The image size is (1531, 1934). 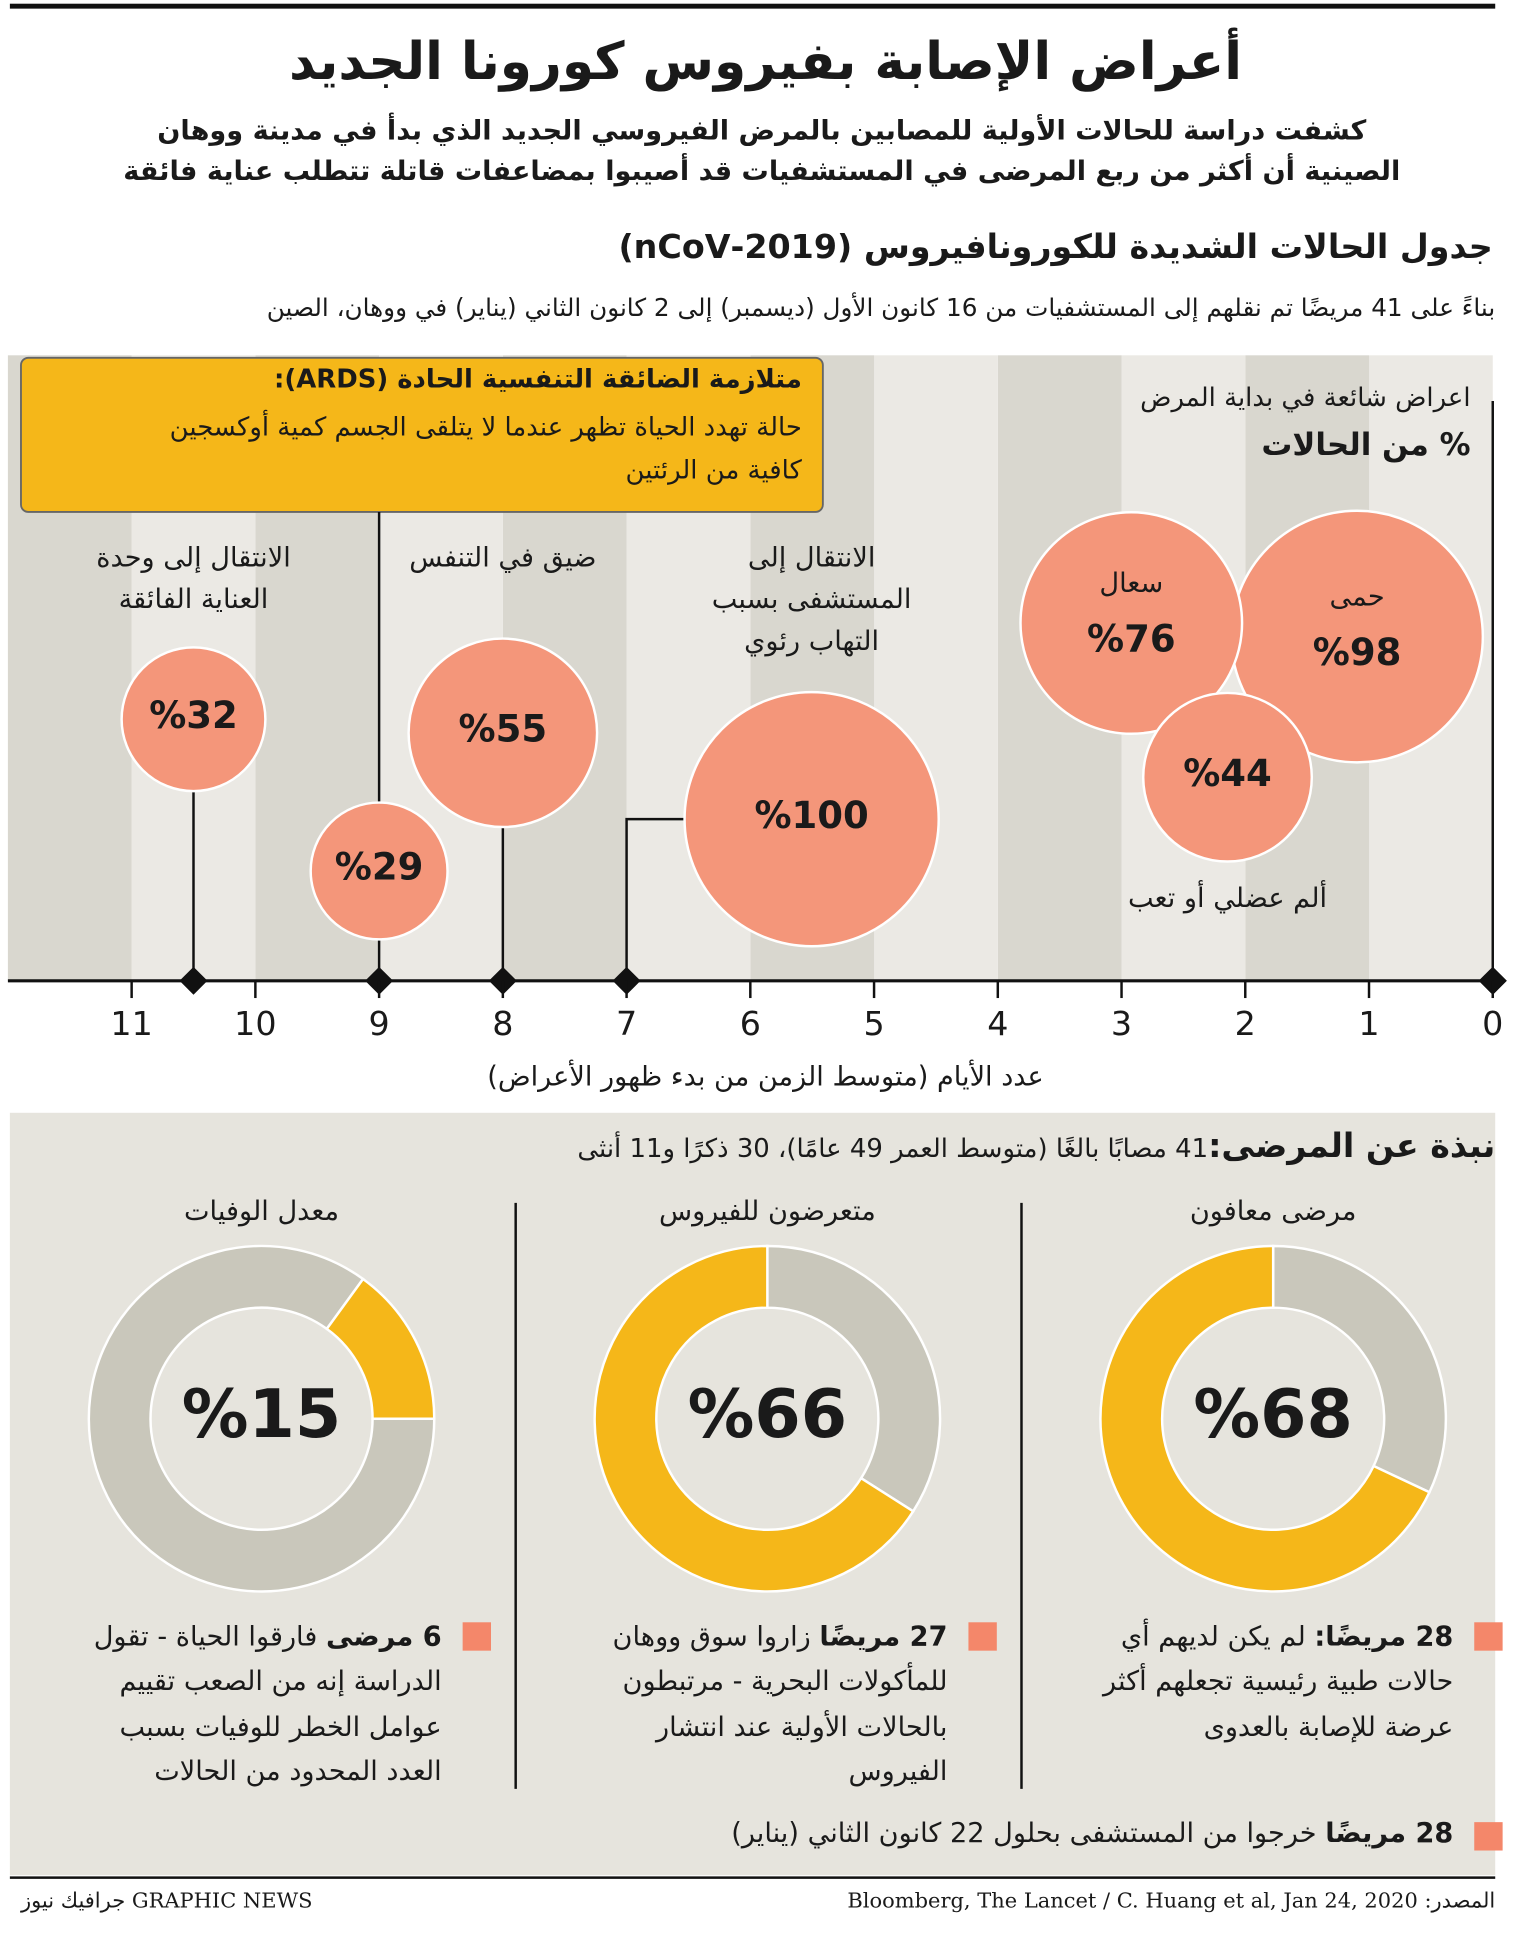 I want to click on x-tick-label: 7, so click(x=626, y=1024).